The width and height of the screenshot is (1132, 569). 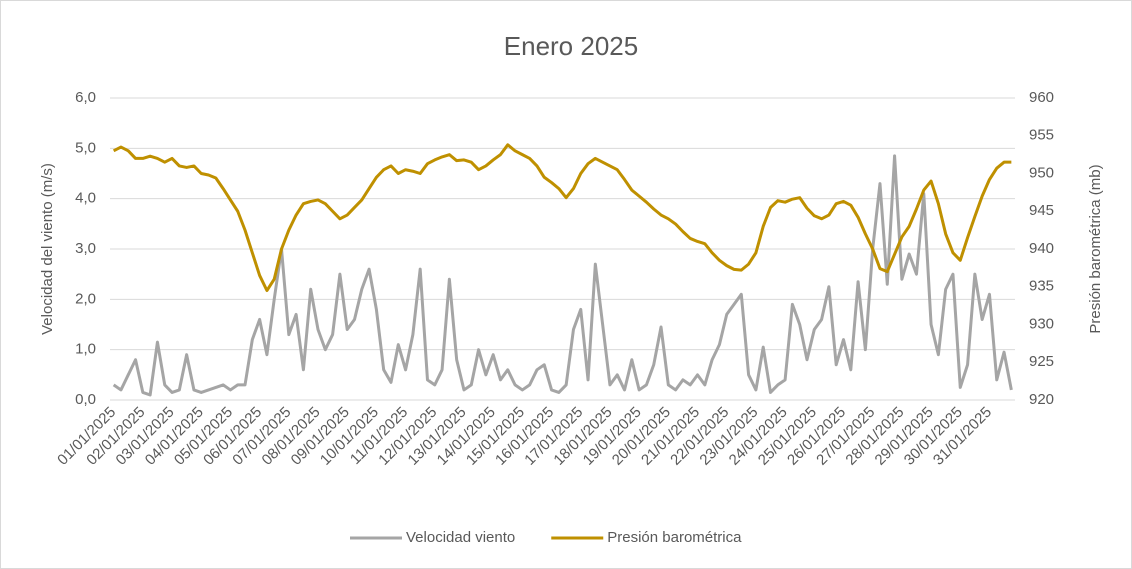 I want to click on y-tick-label: 5,0, so click(x=85, y=147).